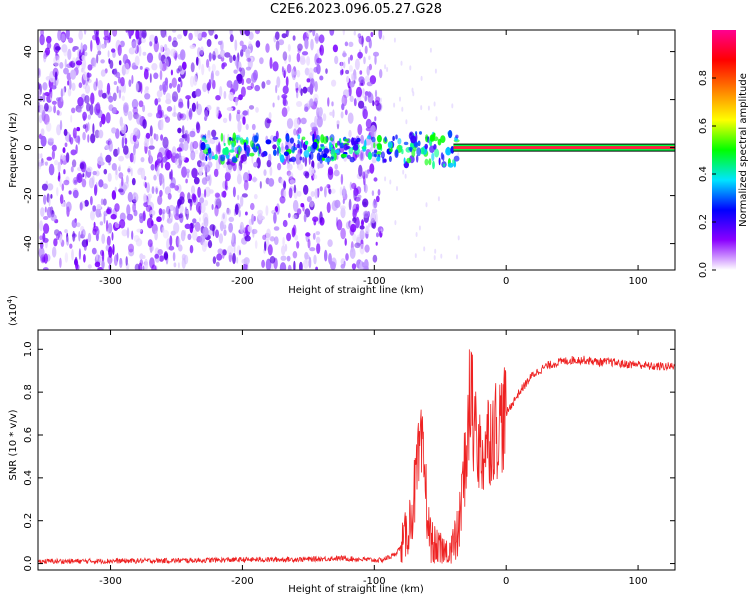 This screenshot has width=750, height=600. I want to click on y-tick-label: 0.4, so click(28, 478).